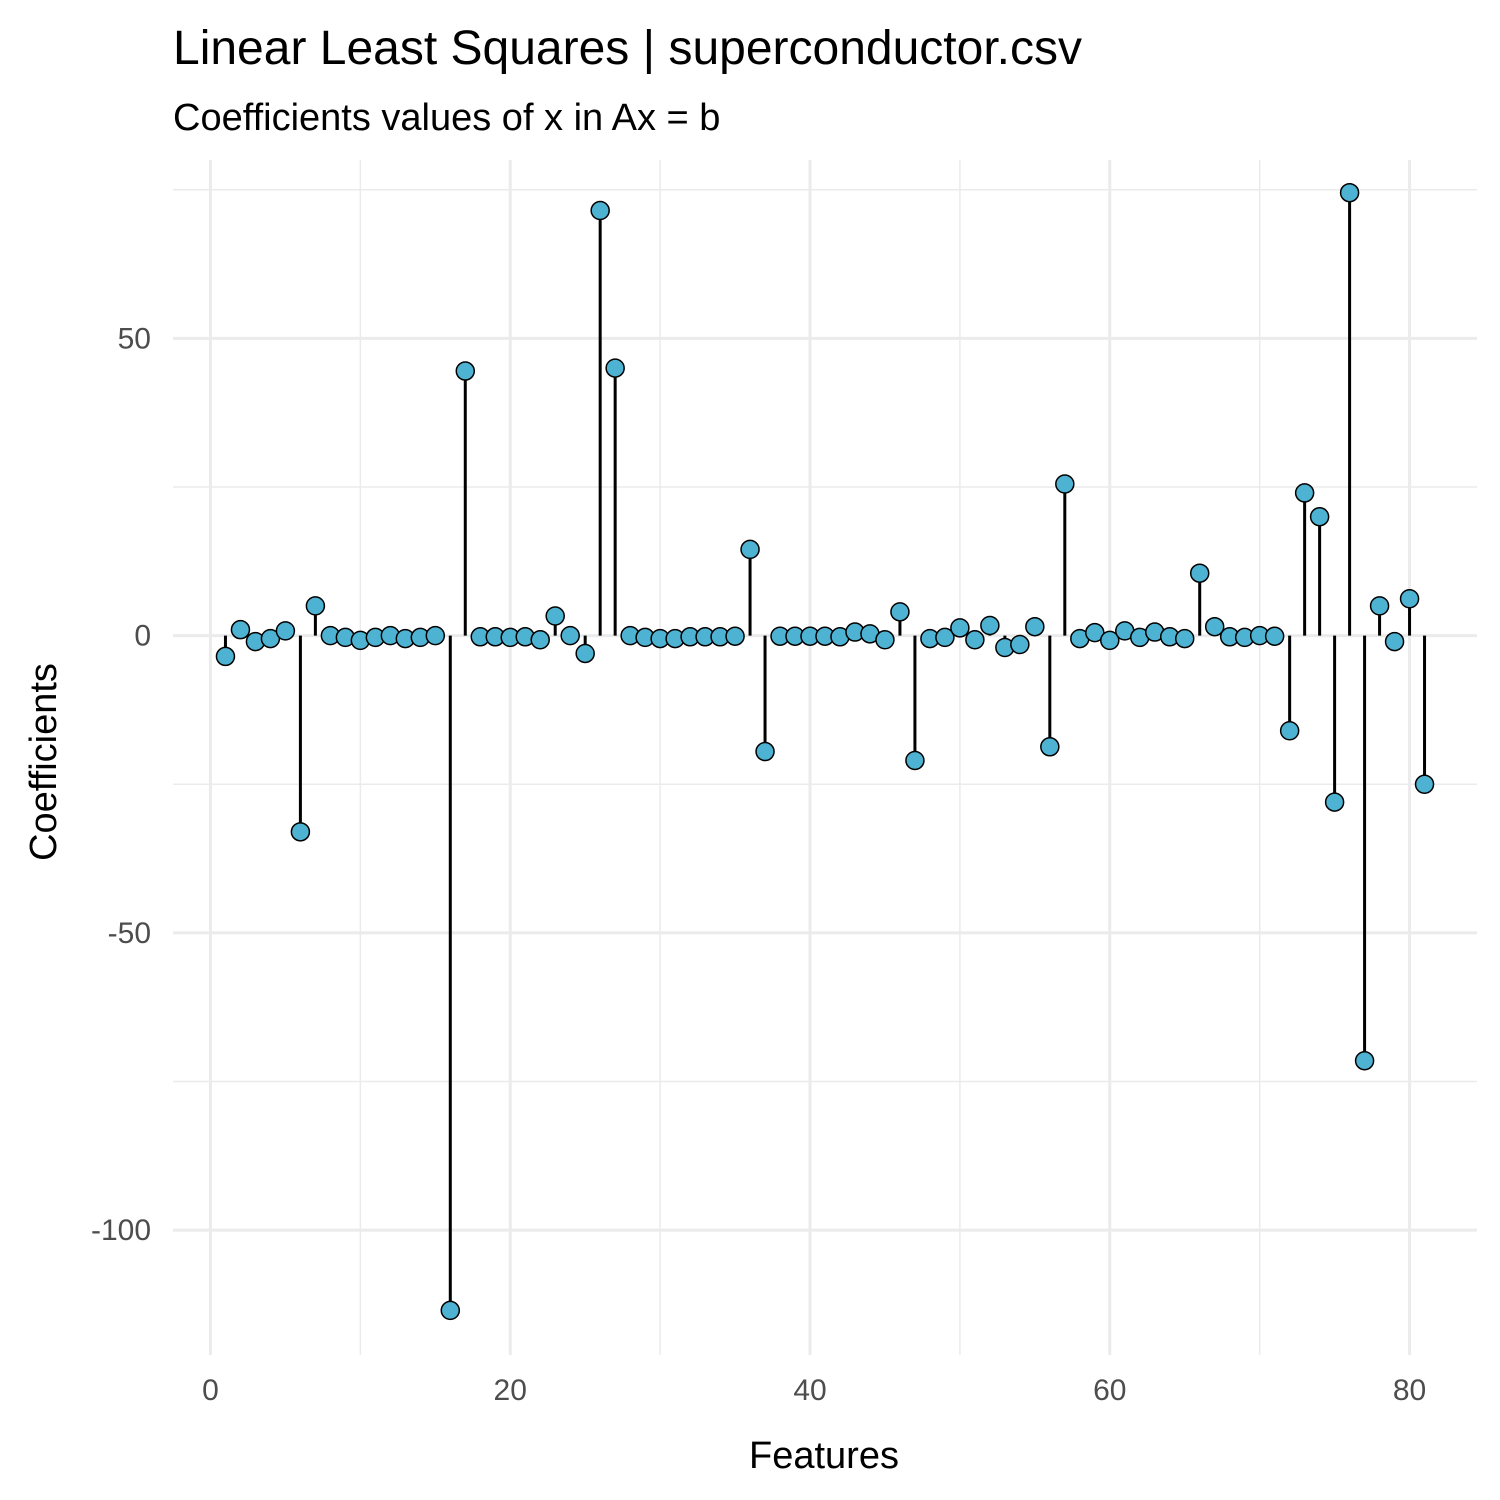 Image resolution: width=1500 pixels, height=1500 pixels. I want to click on x-tick-label: 80, so click(1409, 1390).